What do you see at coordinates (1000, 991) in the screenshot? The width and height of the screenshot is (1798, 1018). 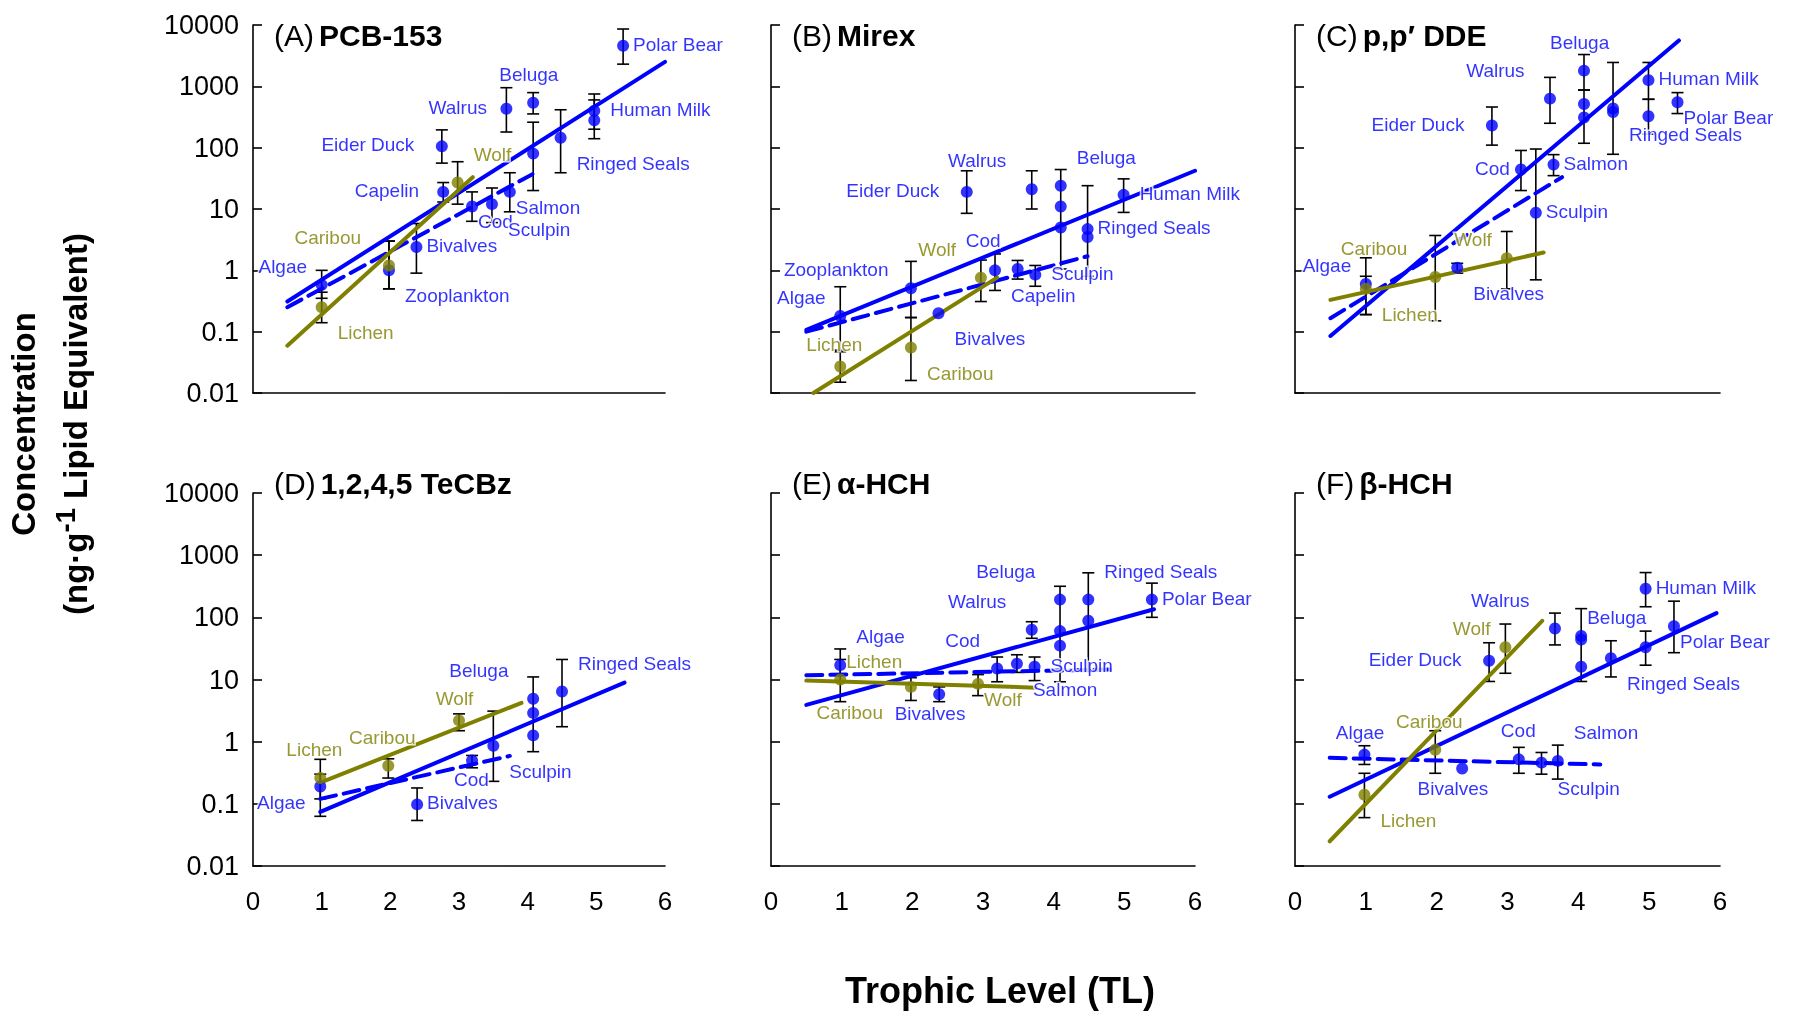 I see `x-axis-title: Trophic Level (TL)` at bounding box center [1000, 991].